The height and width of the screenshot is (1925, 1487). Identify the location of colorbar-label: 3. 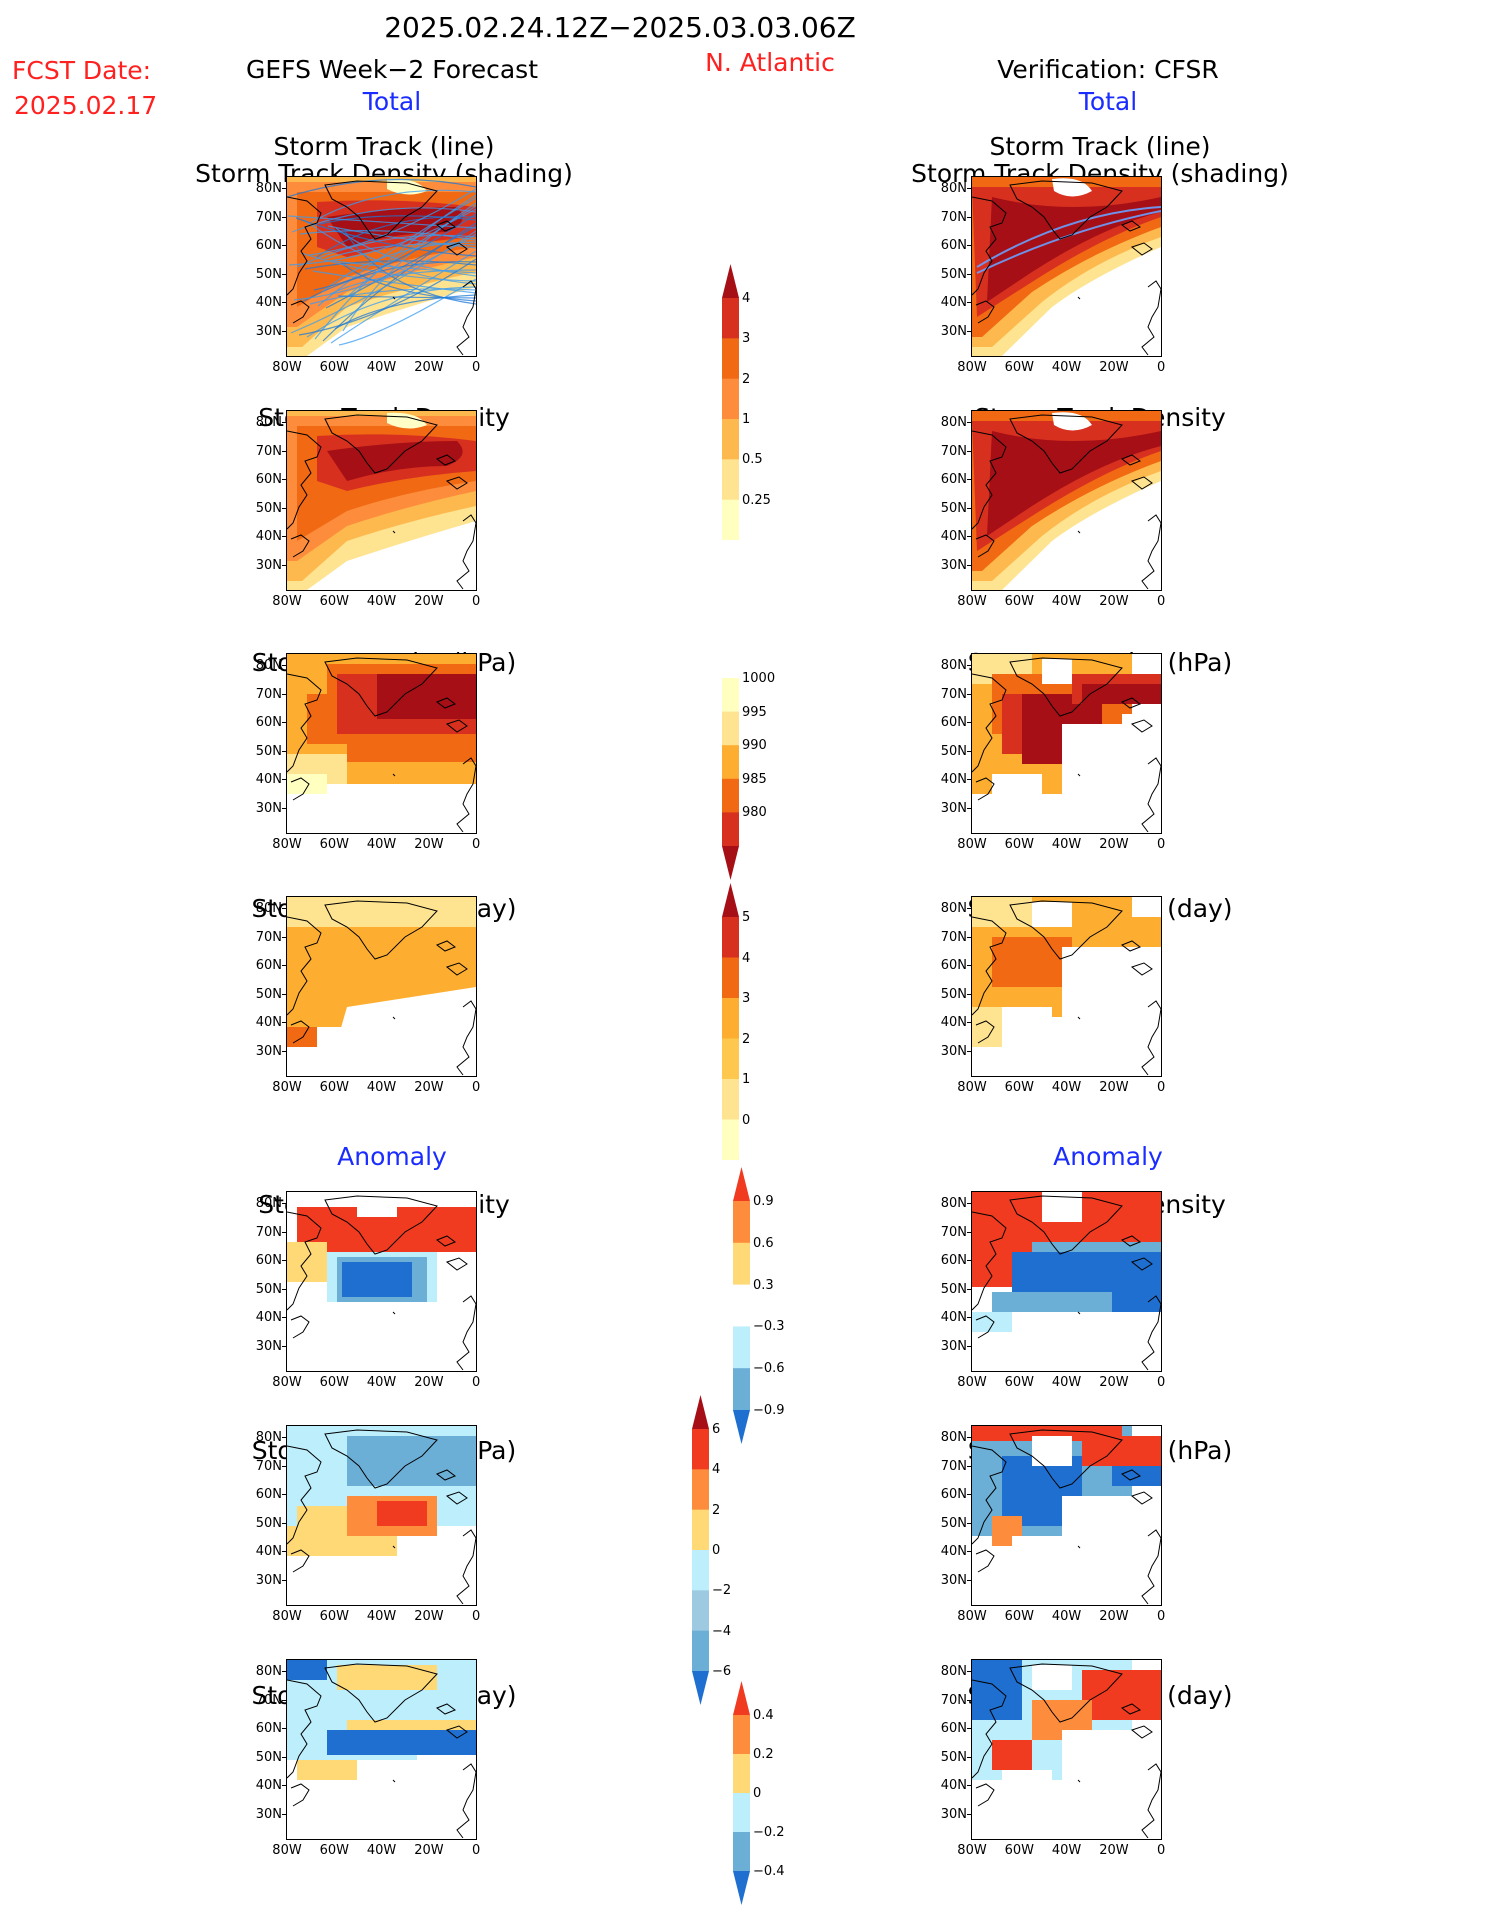
(746, 339).